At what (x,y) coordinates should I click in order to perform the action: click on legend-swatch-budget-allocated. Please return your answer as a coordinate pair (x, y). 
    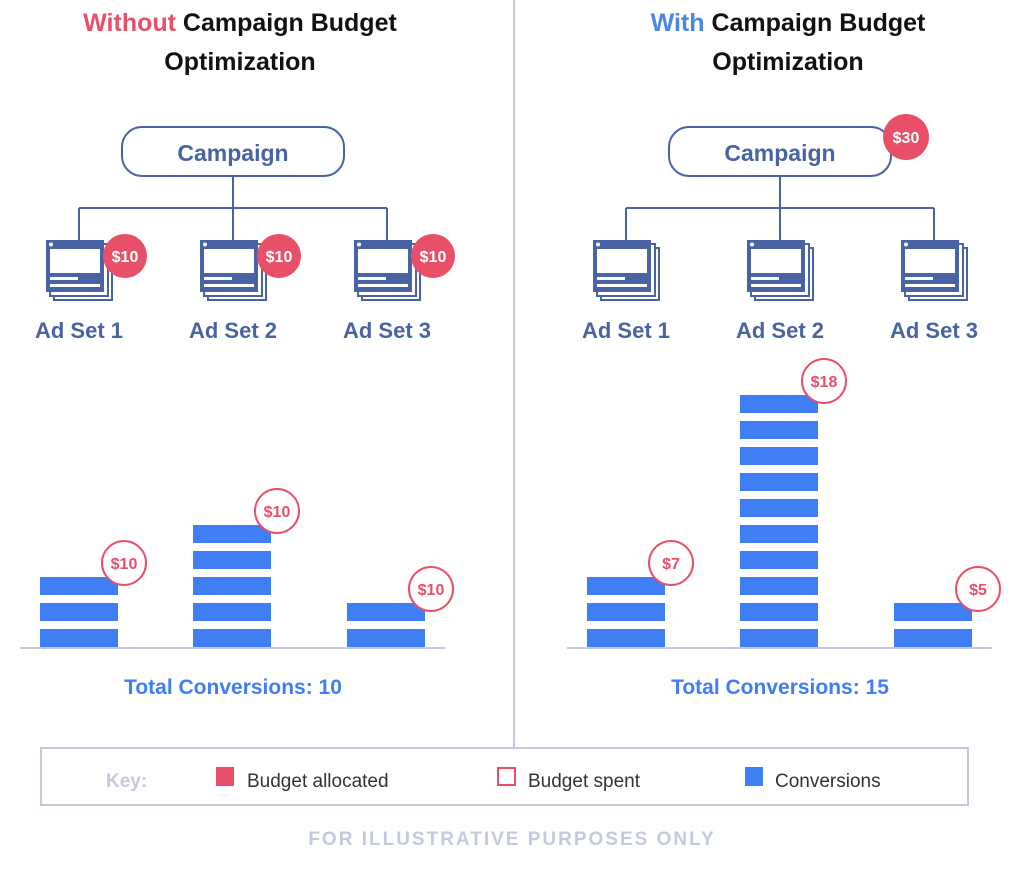
    Looking at the image, I should click on (225, 776).